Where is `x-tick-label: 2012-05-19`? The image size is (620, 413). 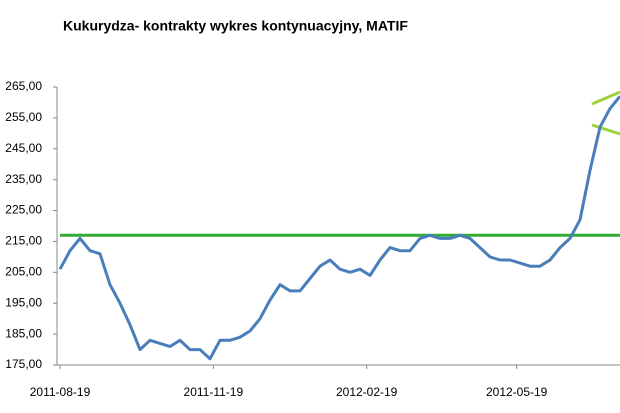
x-tick-label: 2012-05-19 is located at coordinates (517, 392).